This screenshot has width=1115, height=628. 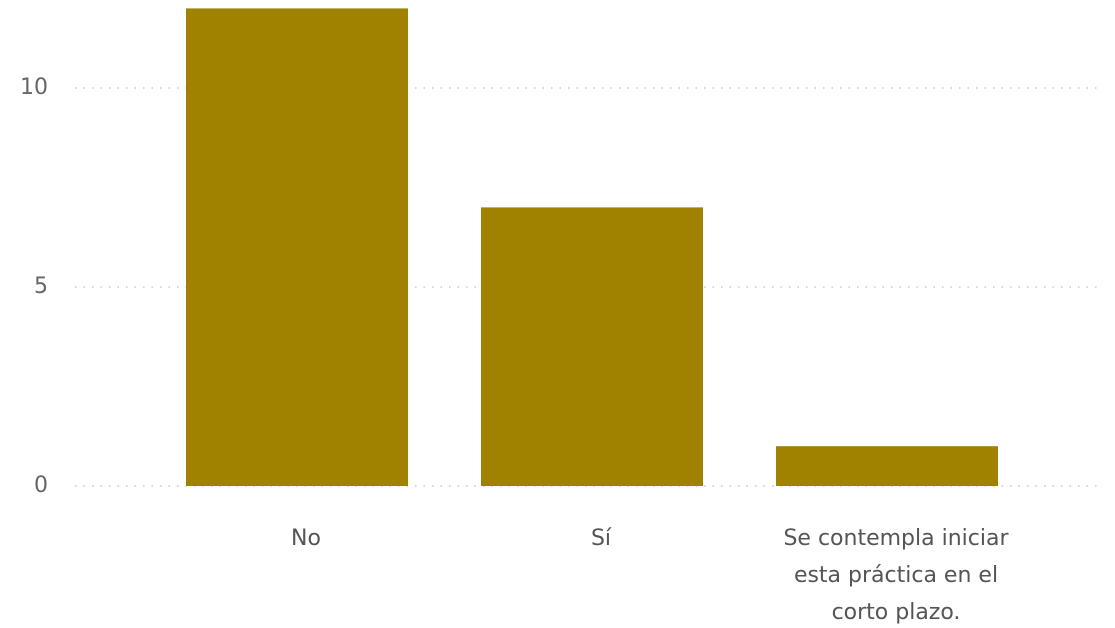 What do you see at coordinates (896, 538) in the screenshot?
I see `x-category-label-line: Se contempla iniciar` at bounding box center [896, 538].